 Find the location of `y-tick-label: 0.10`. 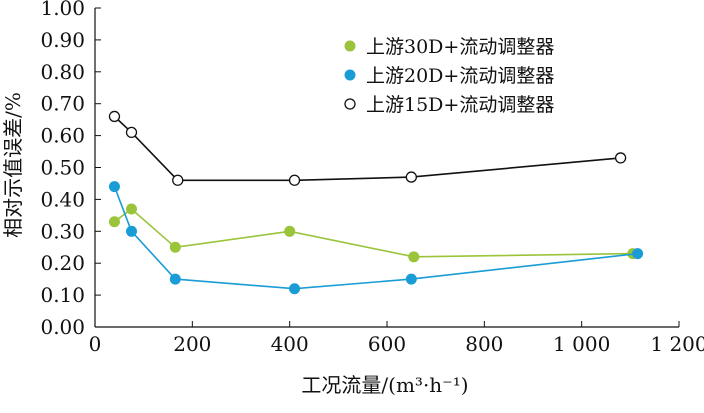

y-tick-label: 0.10 is located at coordinates (62, 295).